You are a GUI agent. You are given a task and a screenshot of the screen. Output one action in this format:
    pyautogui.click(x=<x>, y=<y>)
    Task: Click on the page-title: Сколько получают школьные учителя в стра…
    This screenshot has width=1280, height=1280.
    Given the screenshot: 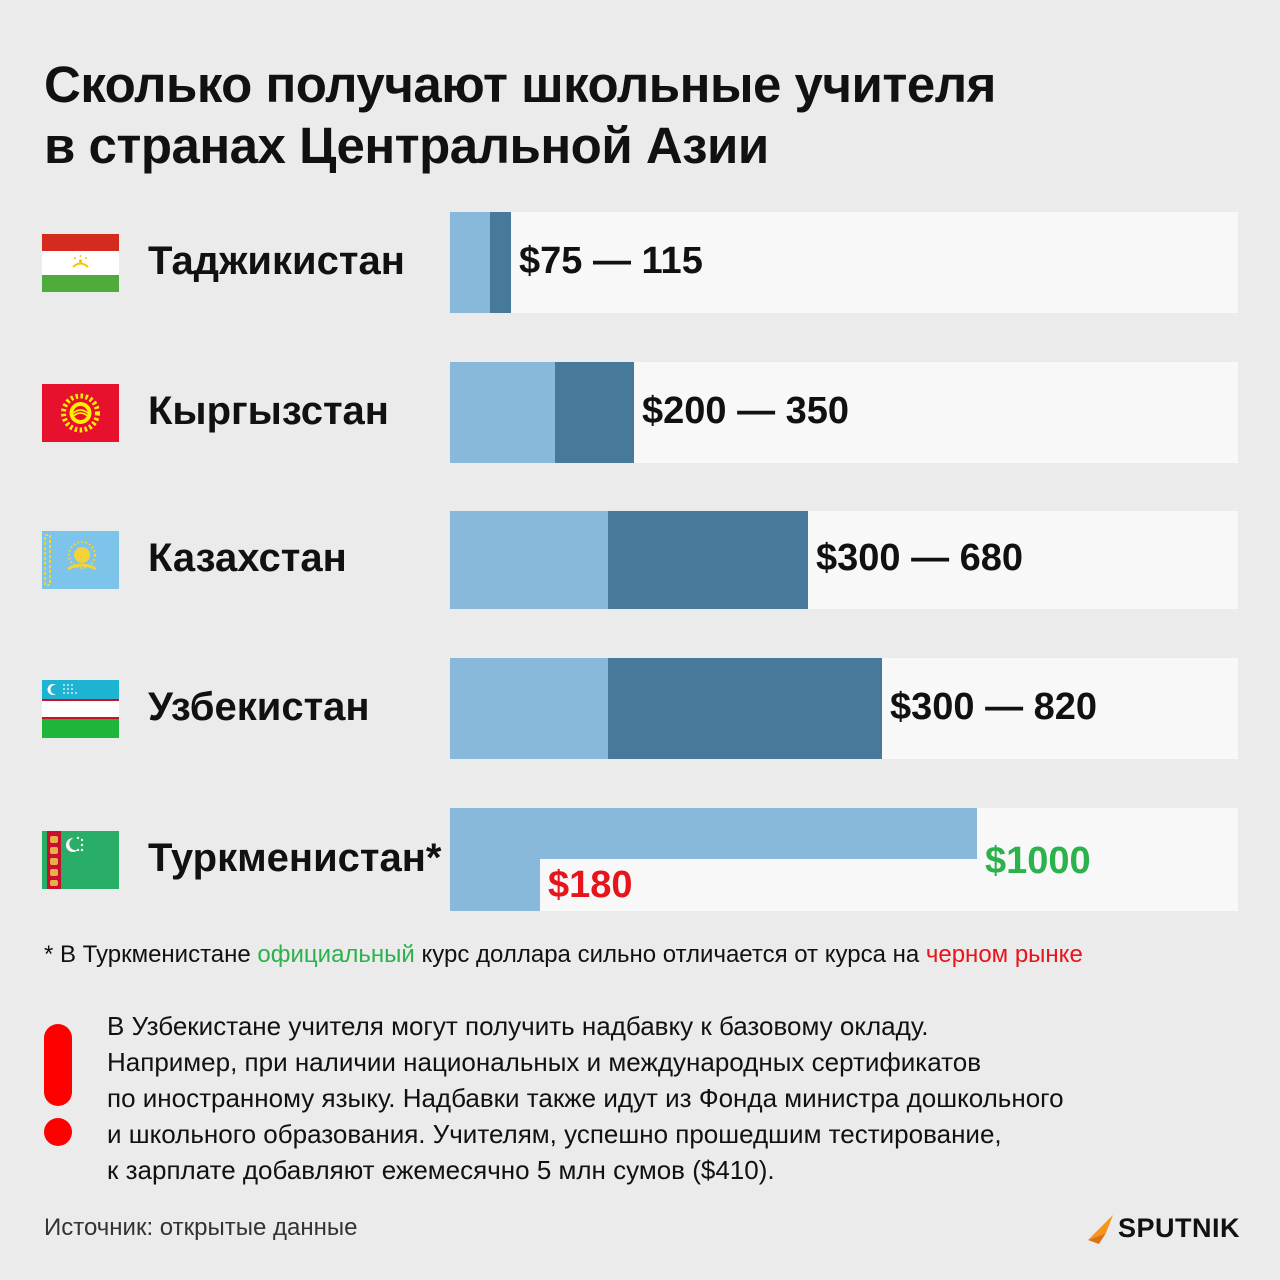 What is the action you would take?
    pyautogui.click(x=634, y=115)
    